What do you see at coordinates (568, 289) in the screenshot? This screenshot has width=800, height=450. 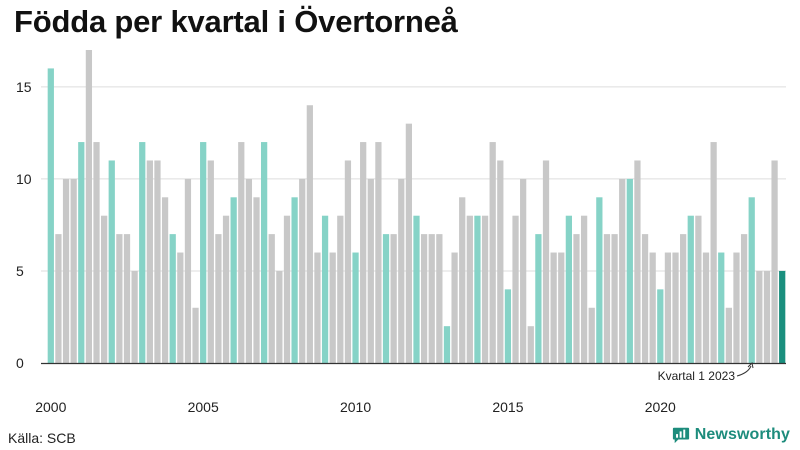 I see `bar-q1: 2017 K1: 8` at bounding box center [568, 289].